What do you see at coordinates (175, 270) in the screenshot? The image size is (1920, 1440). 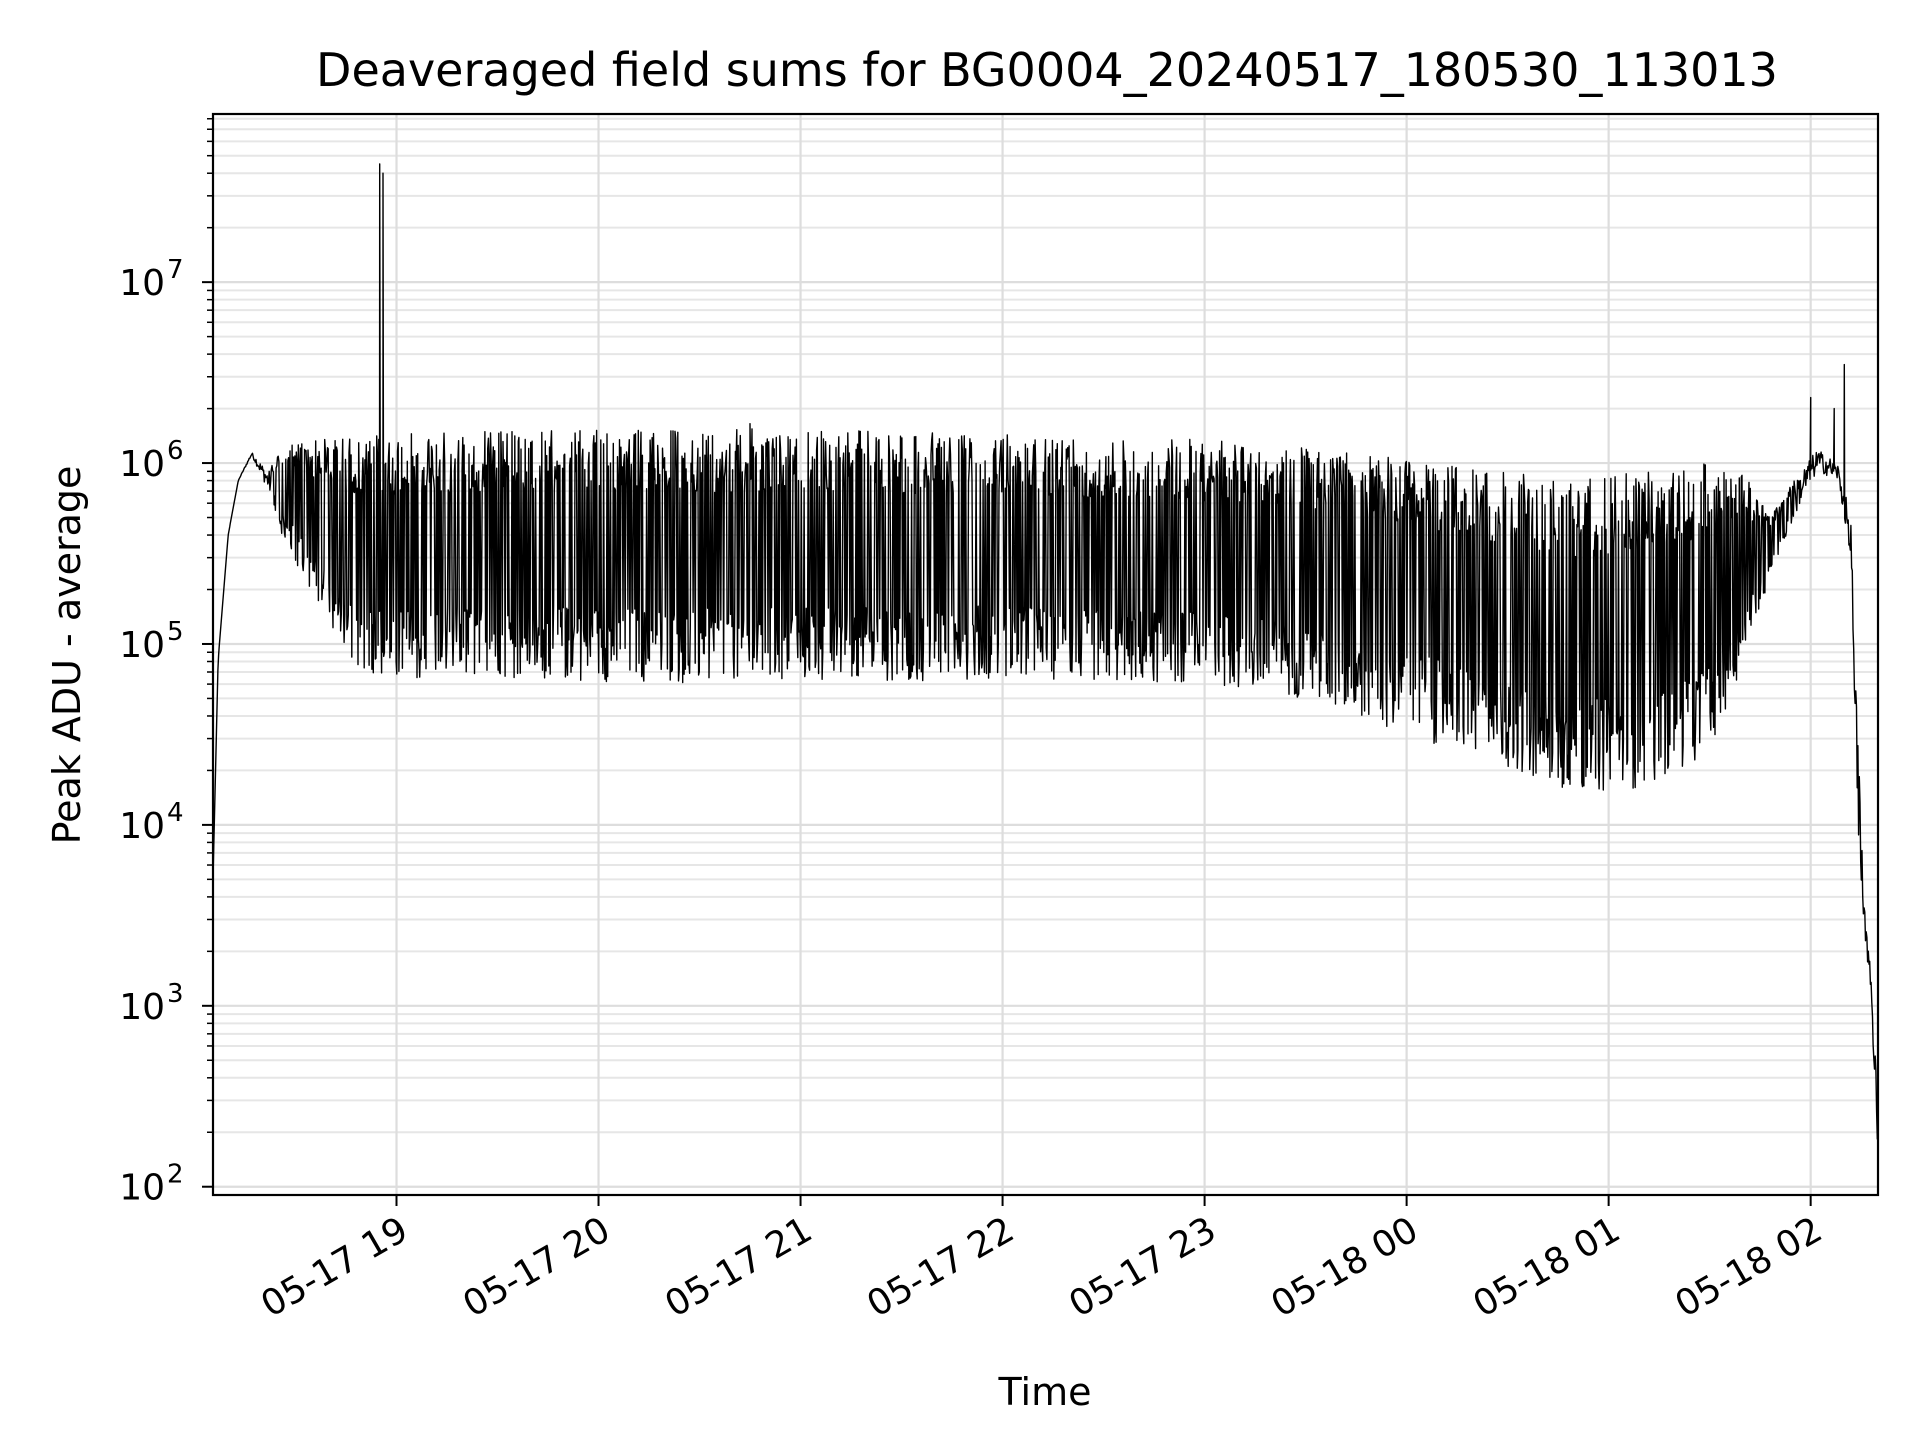 I see `y-tick-exponent: 7` at bounding box center [175, 270].